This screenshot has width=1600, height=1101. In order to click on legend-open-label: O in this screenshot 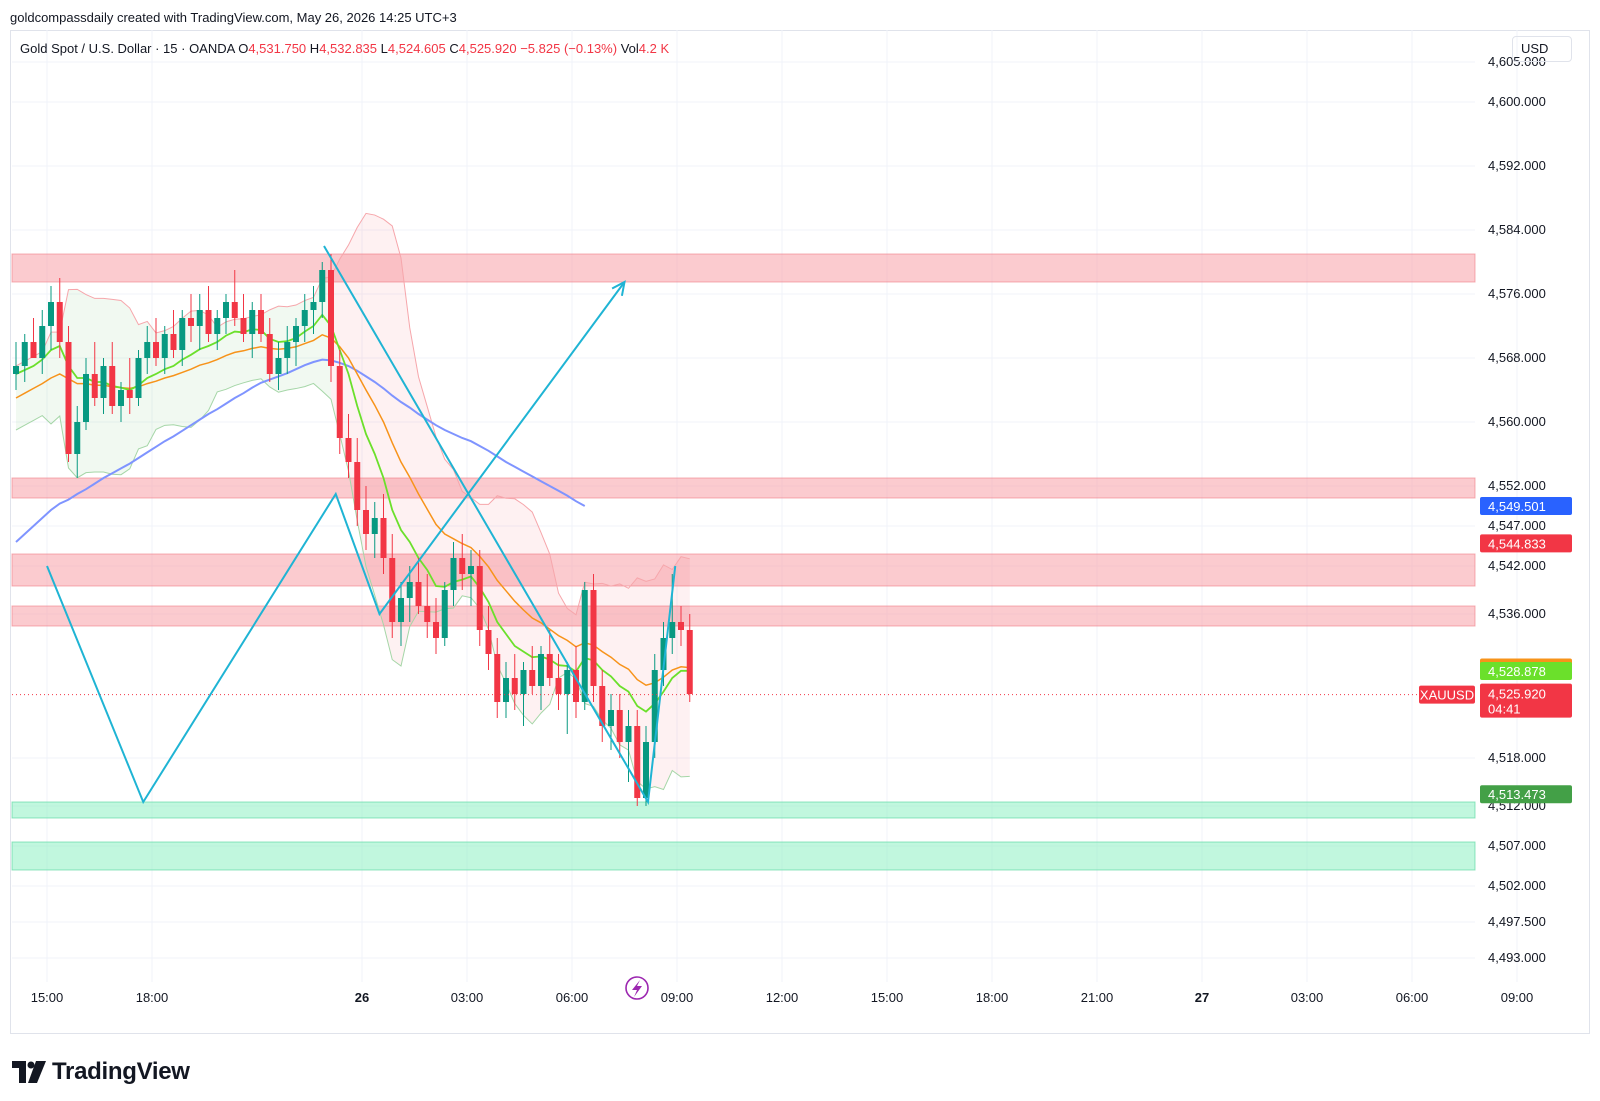, I will do `click(243, 48)`.